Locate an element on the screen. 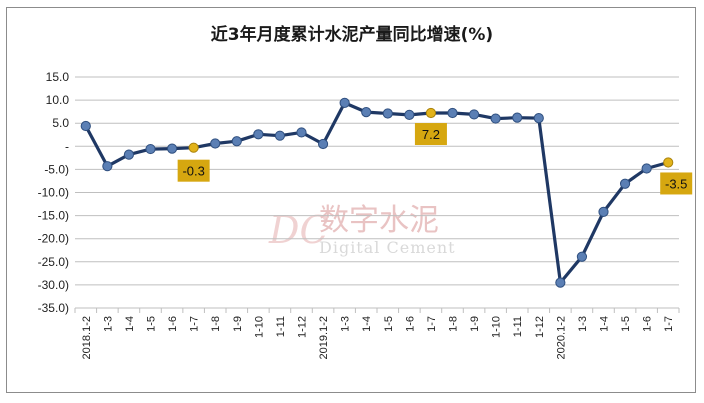 Image resolution: width=704 pixels, height=403 pixels. y-tick-label: -20.0) is located at coordinates (53, 239).